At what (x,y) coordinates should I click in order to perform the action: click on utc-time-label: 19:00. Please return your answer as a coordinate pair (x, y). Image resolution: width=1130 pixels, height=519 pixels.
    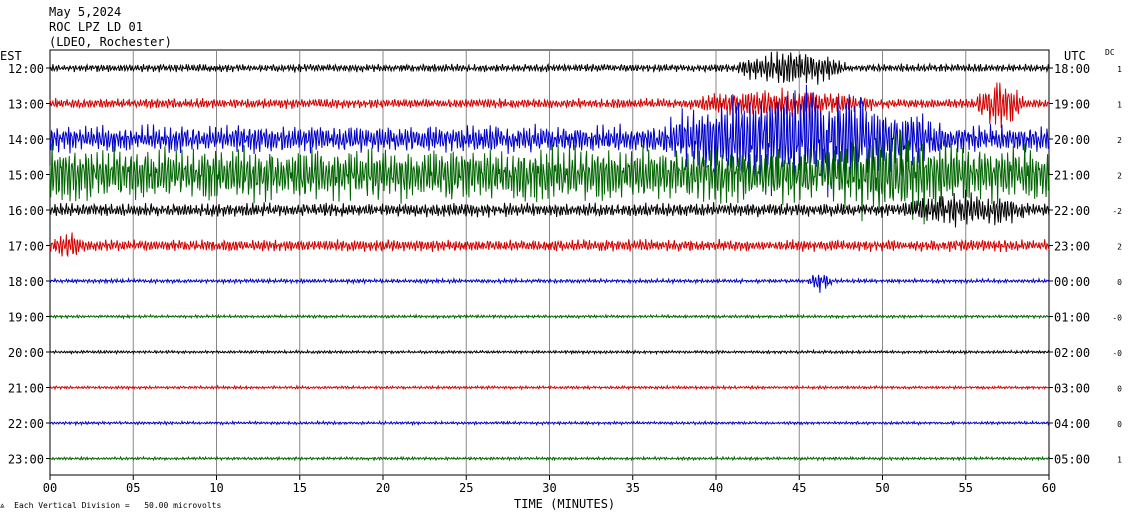
    Looking at the image, I should click on (1072, 105).